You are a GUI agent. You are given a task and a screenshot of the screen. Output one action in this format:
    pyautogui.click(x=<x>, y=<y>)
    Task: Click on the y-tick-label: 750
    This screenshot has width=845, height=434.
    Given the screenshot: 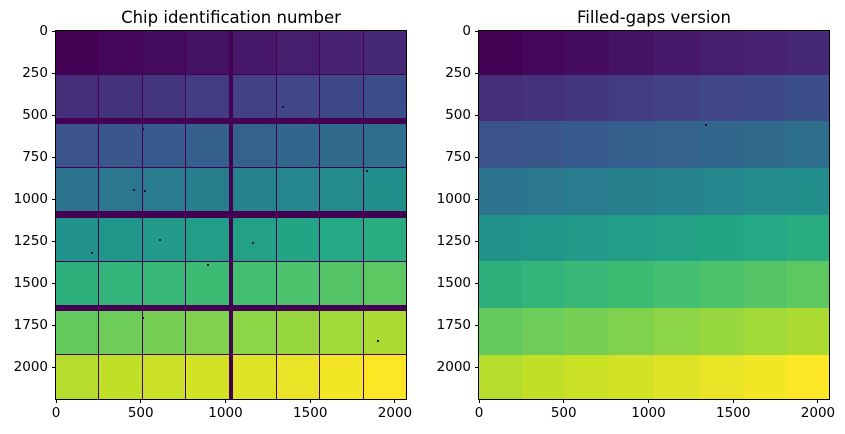 What is the action you would take?
    pyautogui.click(x=458, y=157)
    